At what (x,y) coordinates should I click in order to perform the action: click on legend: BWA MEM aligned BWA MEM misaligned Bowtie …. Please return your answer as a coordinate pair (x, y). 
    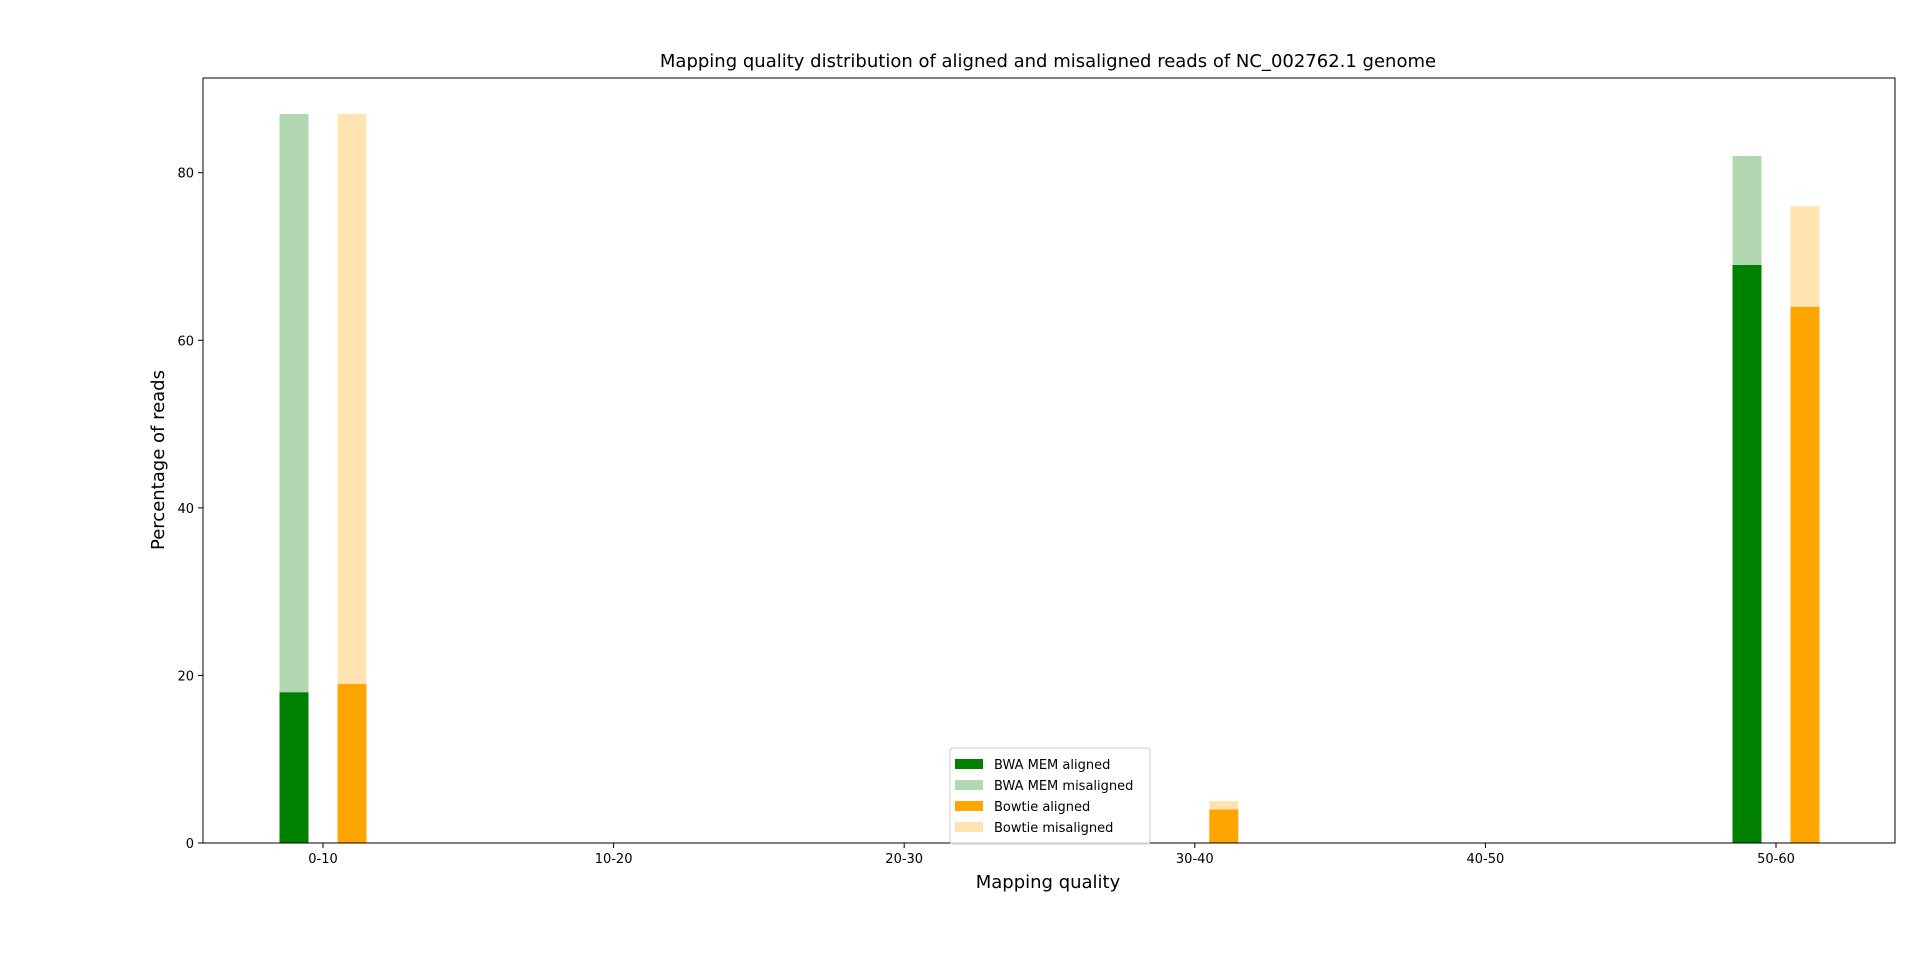
    Looking at the image, I should click on (1050, 796).